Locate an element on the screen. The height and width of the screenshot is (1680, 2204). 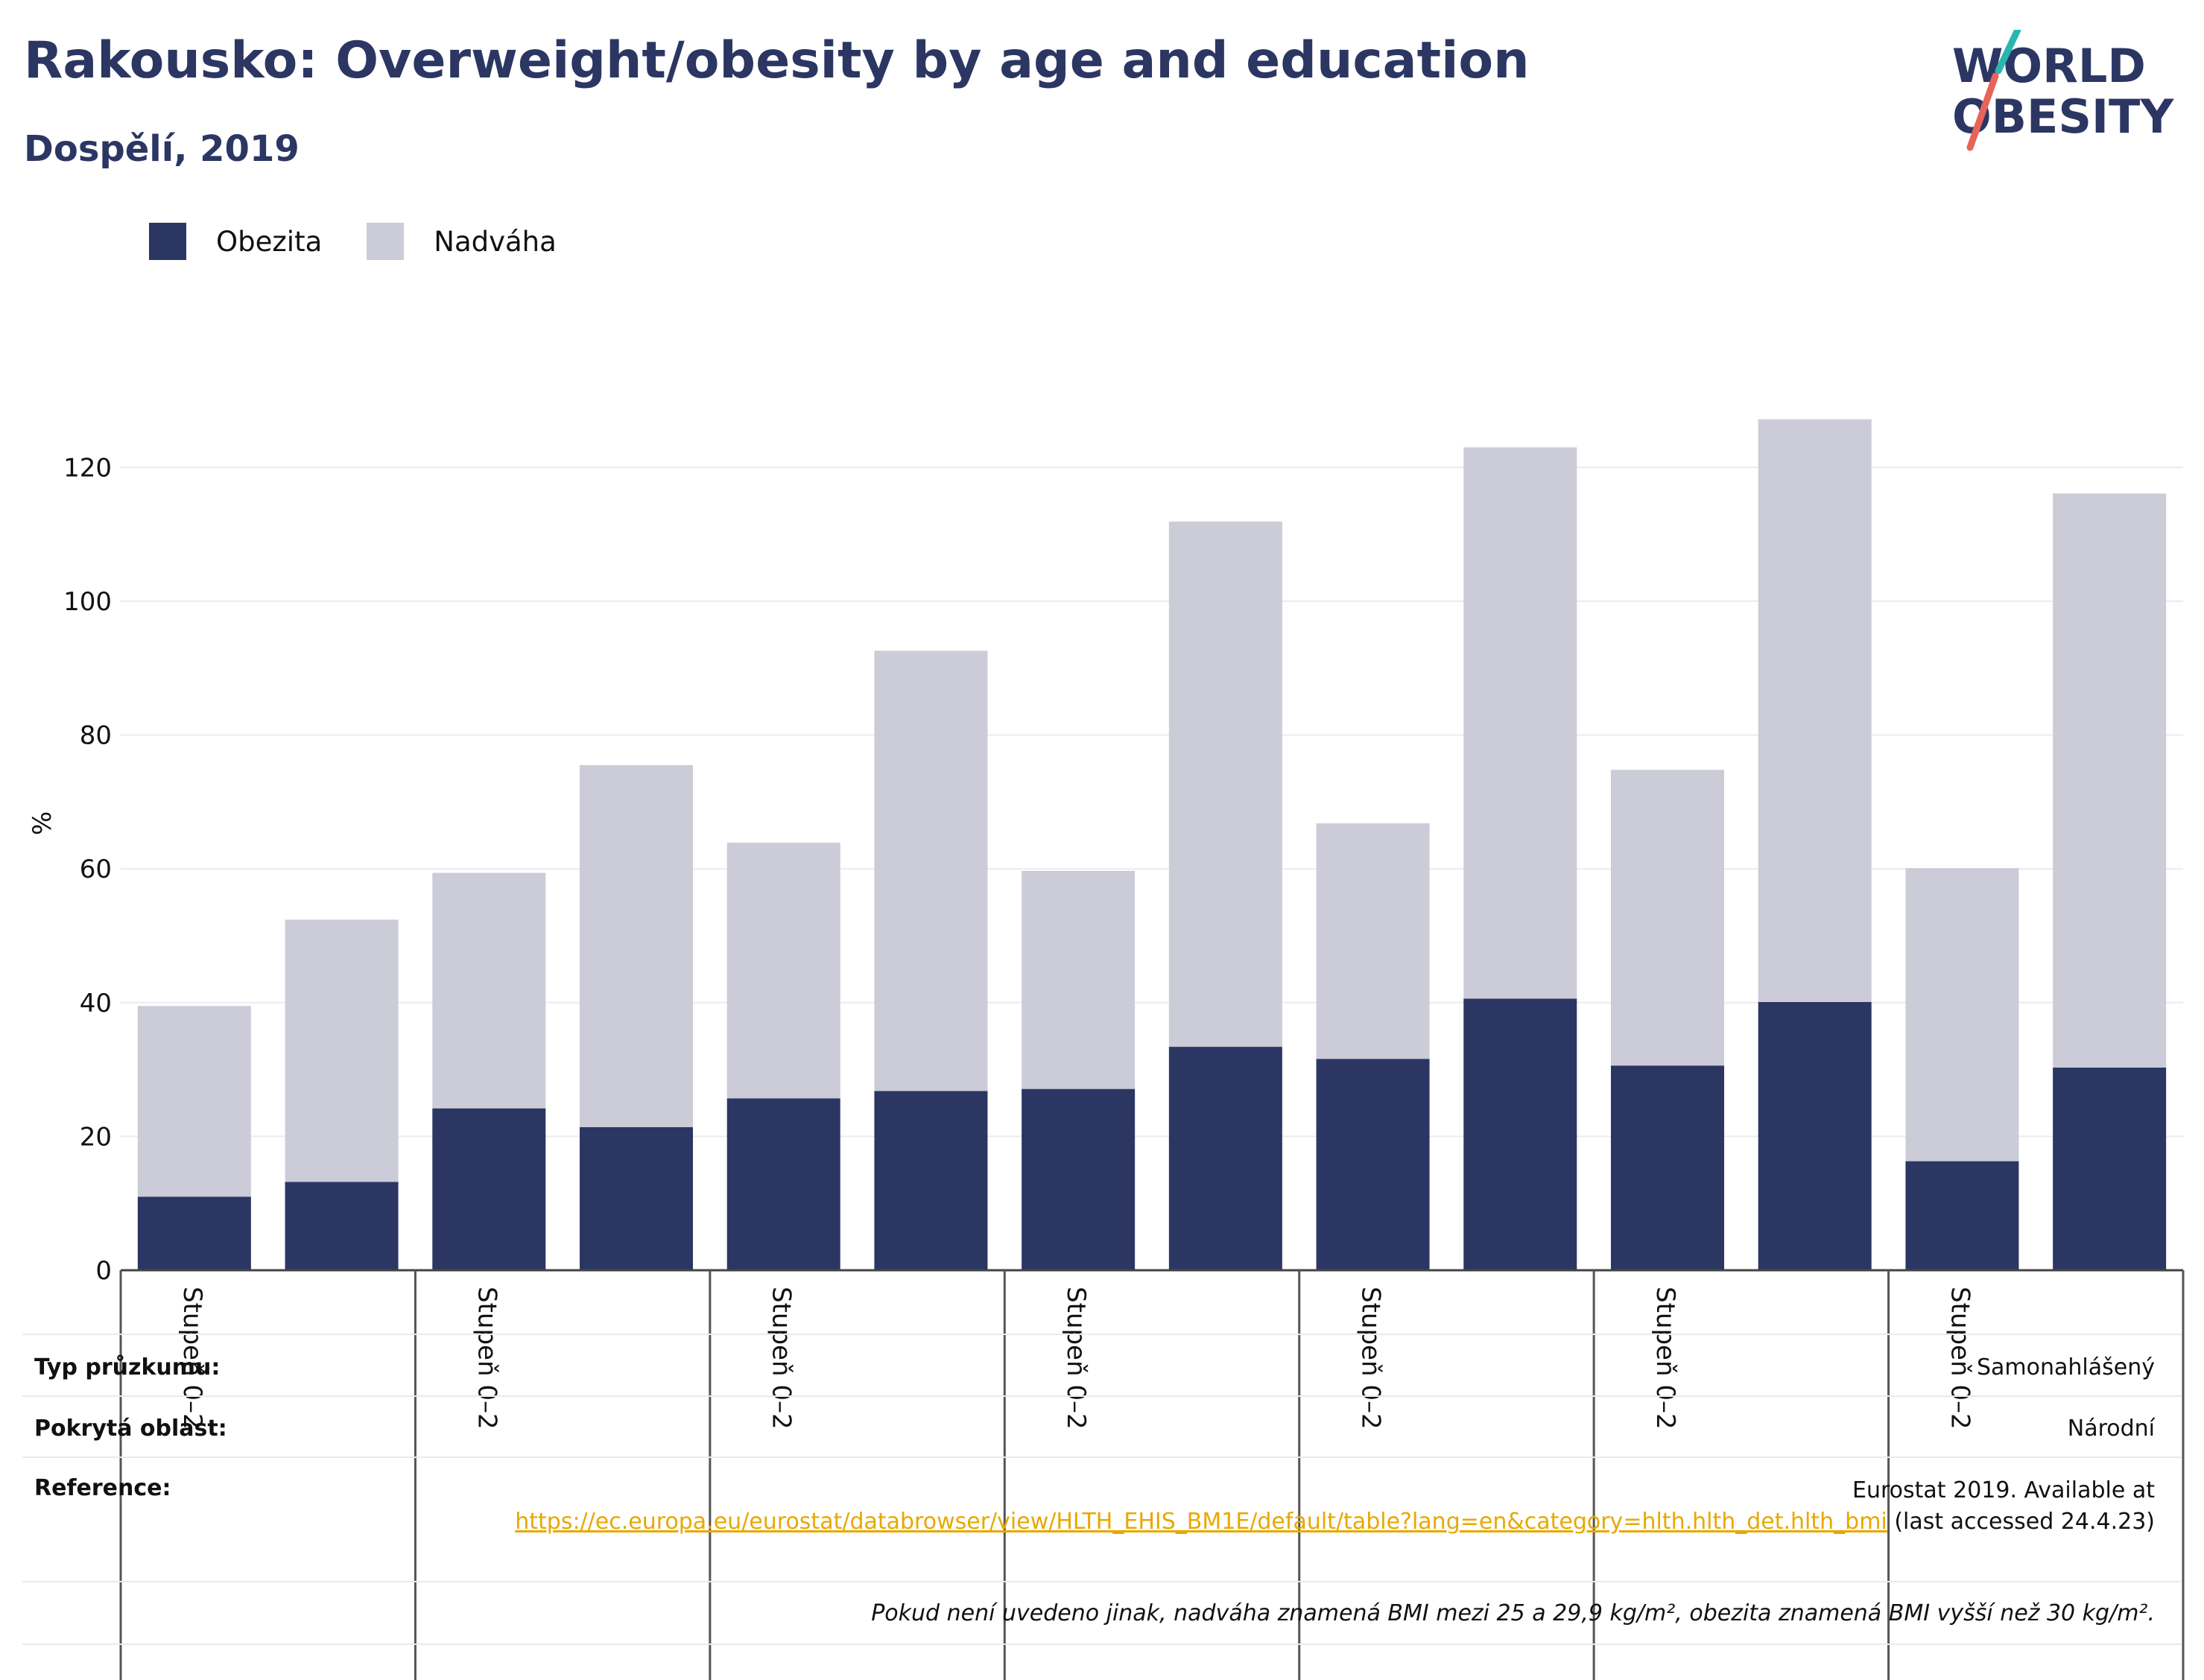
y-tick-label: 0 is located at coordinates (103, 1271).